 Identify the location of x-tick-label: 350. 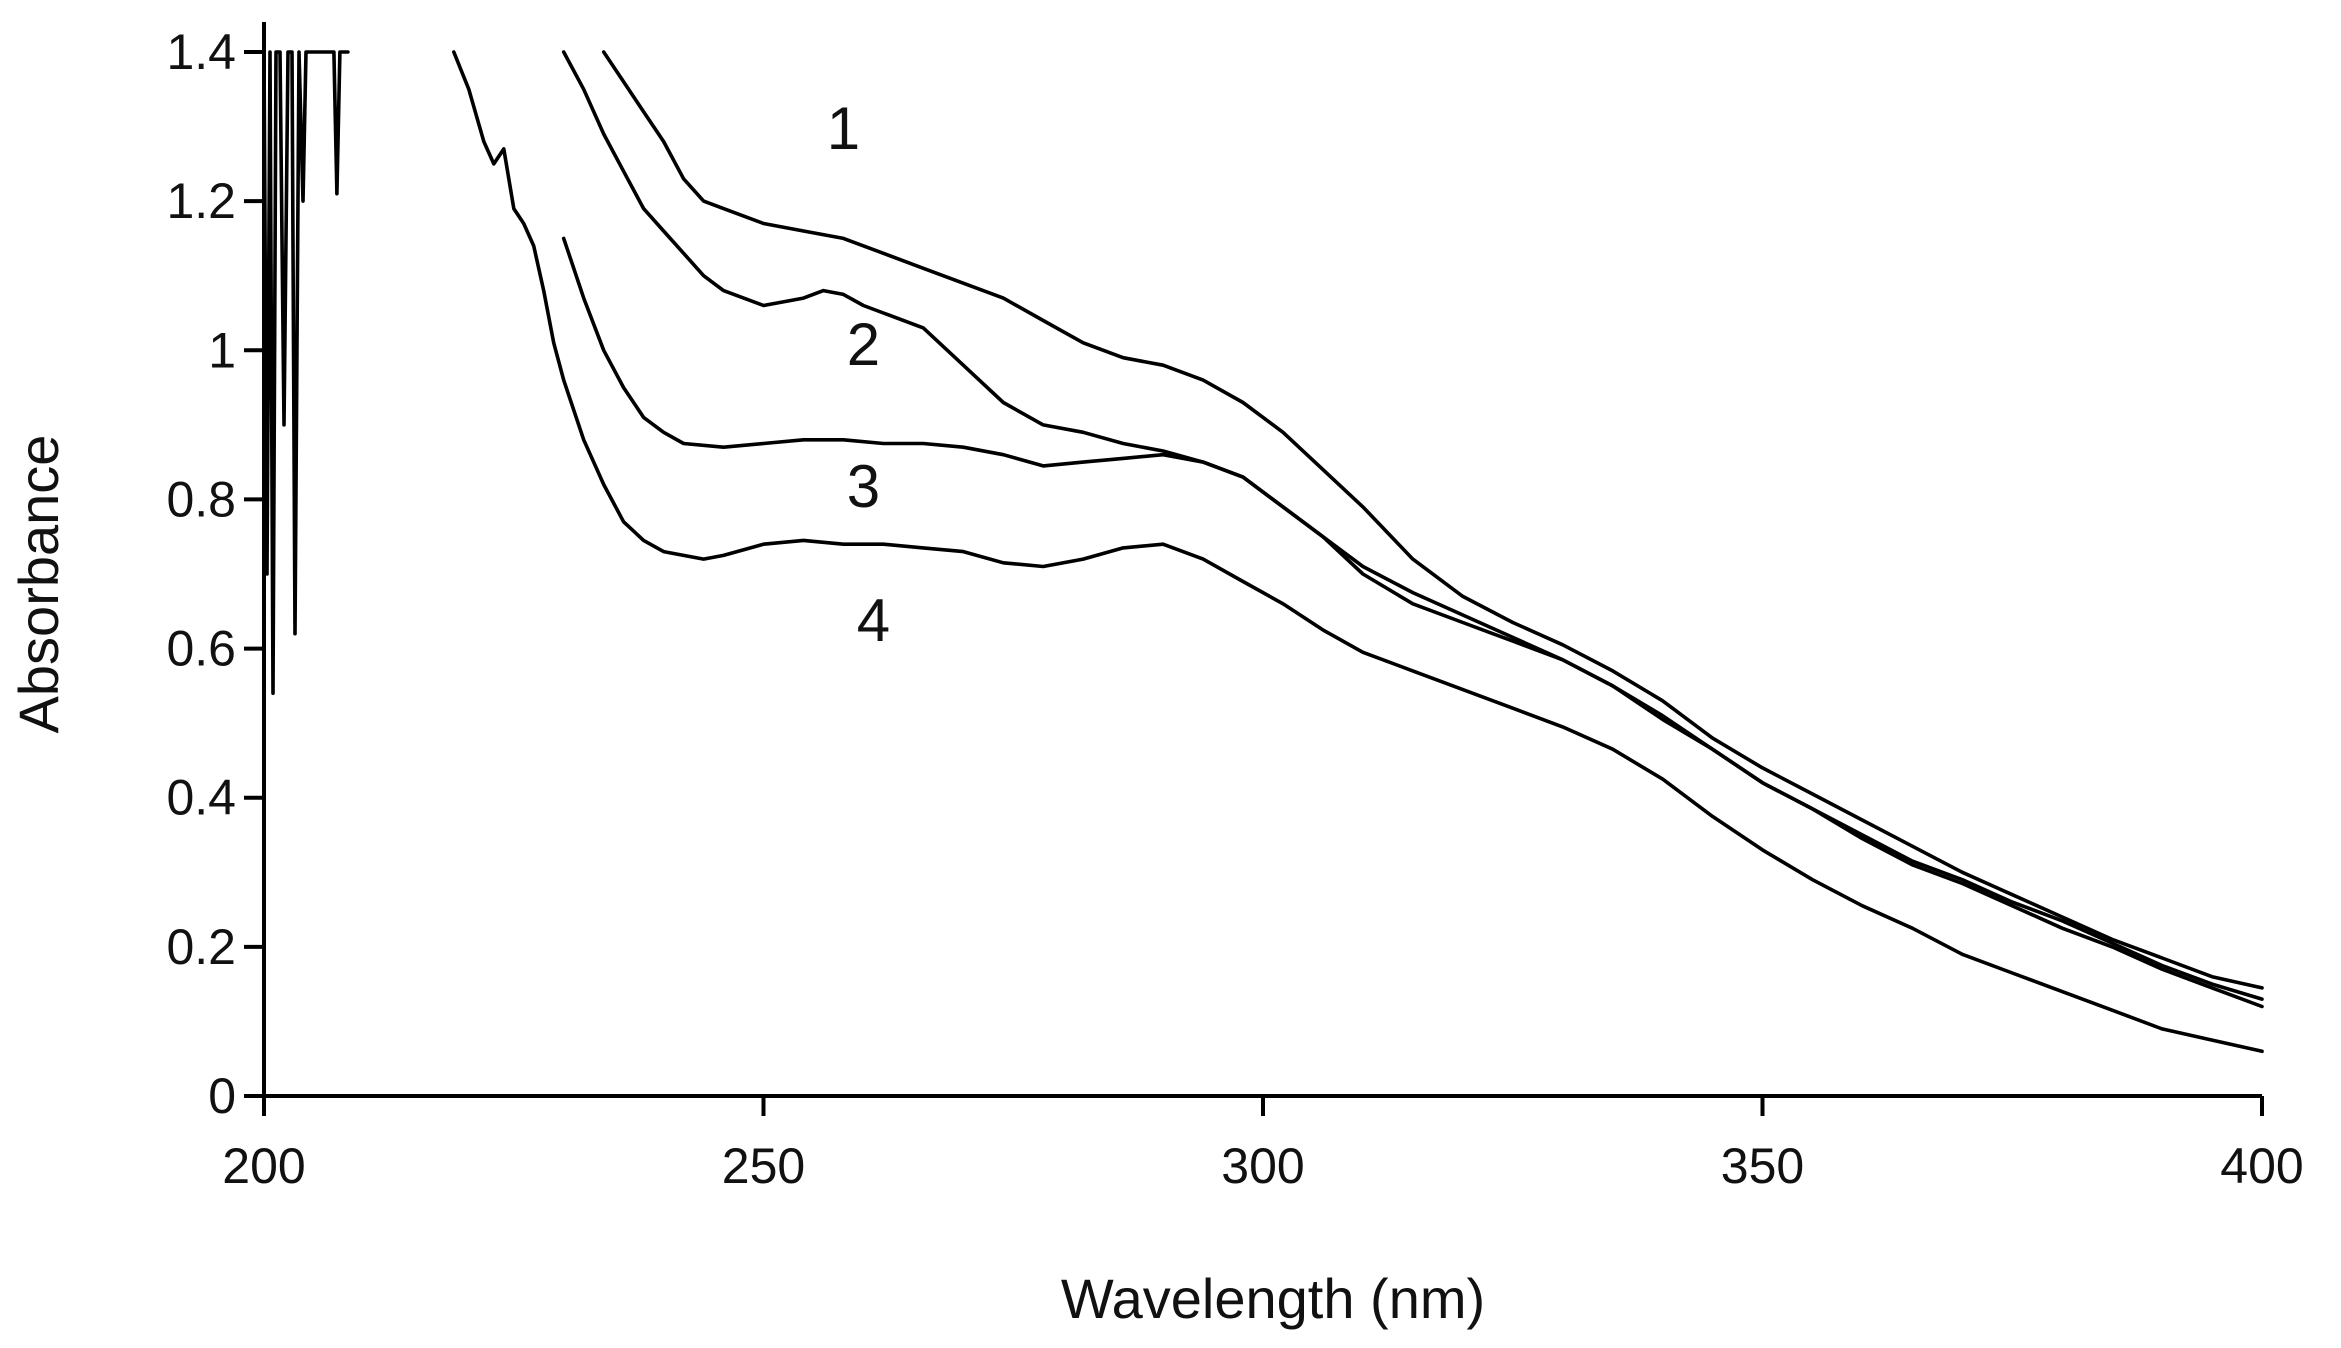
(1762, 1166).